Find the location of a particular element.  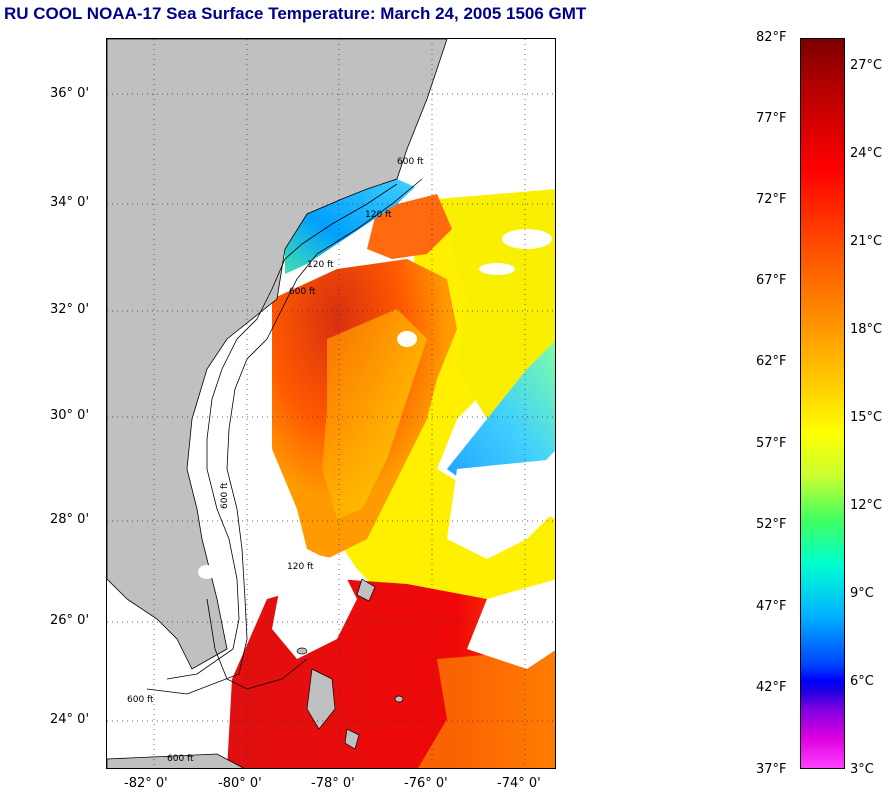

temperature-colorbar is located at coordinates (822, 403).